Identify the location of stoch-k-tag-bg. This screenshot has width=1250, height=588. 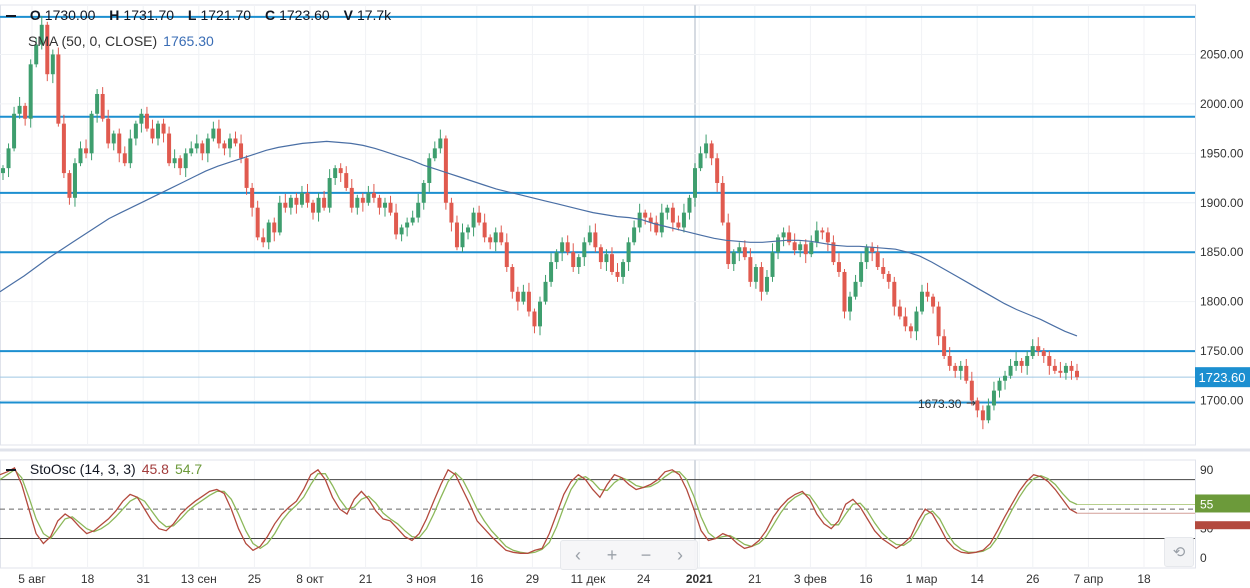
(1222, 525).